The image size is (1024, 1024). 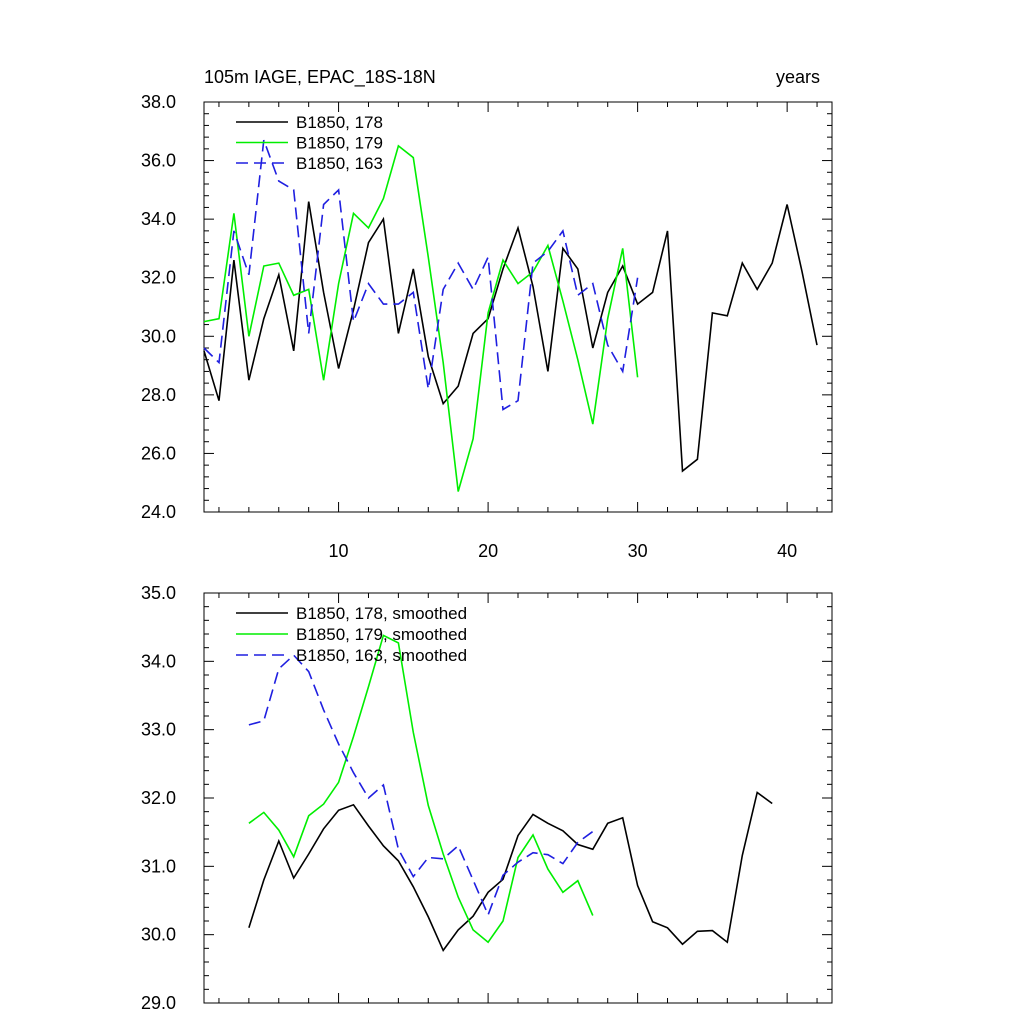 I want to click on legend-label: B1850, 179, smoothed, so click(x=381, y=634).